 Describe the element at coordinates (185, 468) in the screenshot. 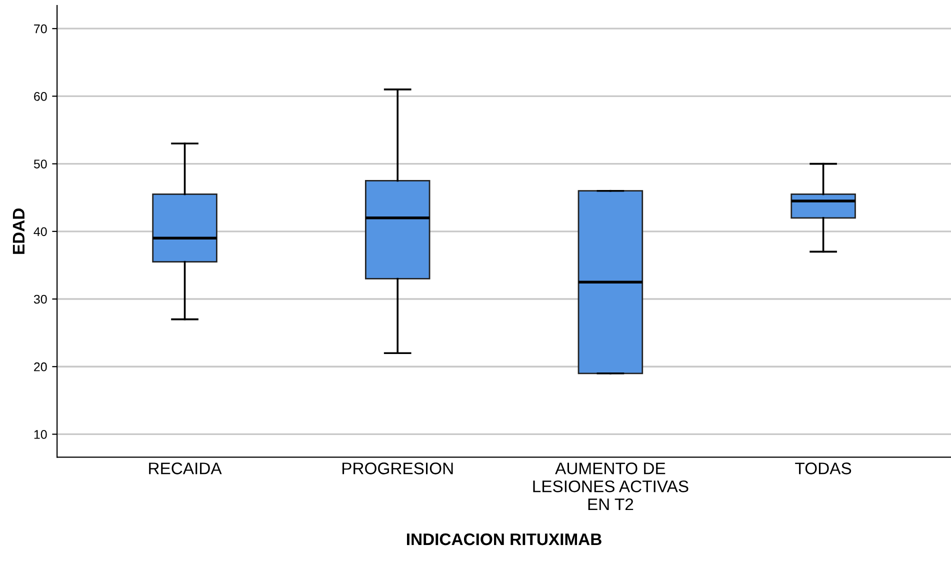

I see `x-tick-label: RECAIDA` at that location.